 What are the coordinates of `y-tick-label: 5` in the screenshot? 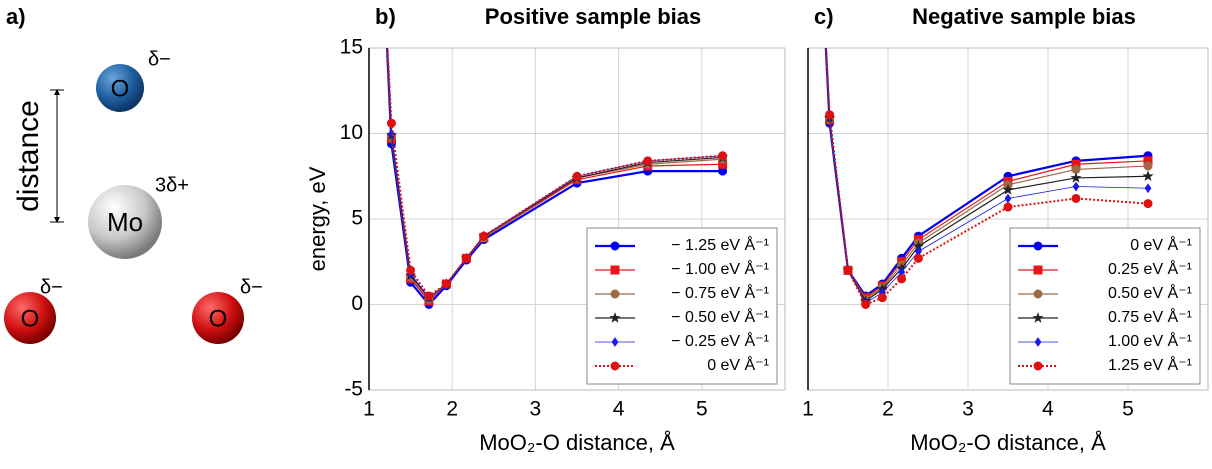 It's located at (357, 218).